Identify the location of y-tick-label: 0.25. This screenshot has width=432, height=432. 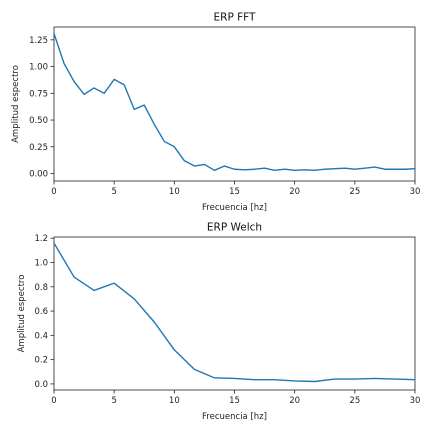
(38, 148).